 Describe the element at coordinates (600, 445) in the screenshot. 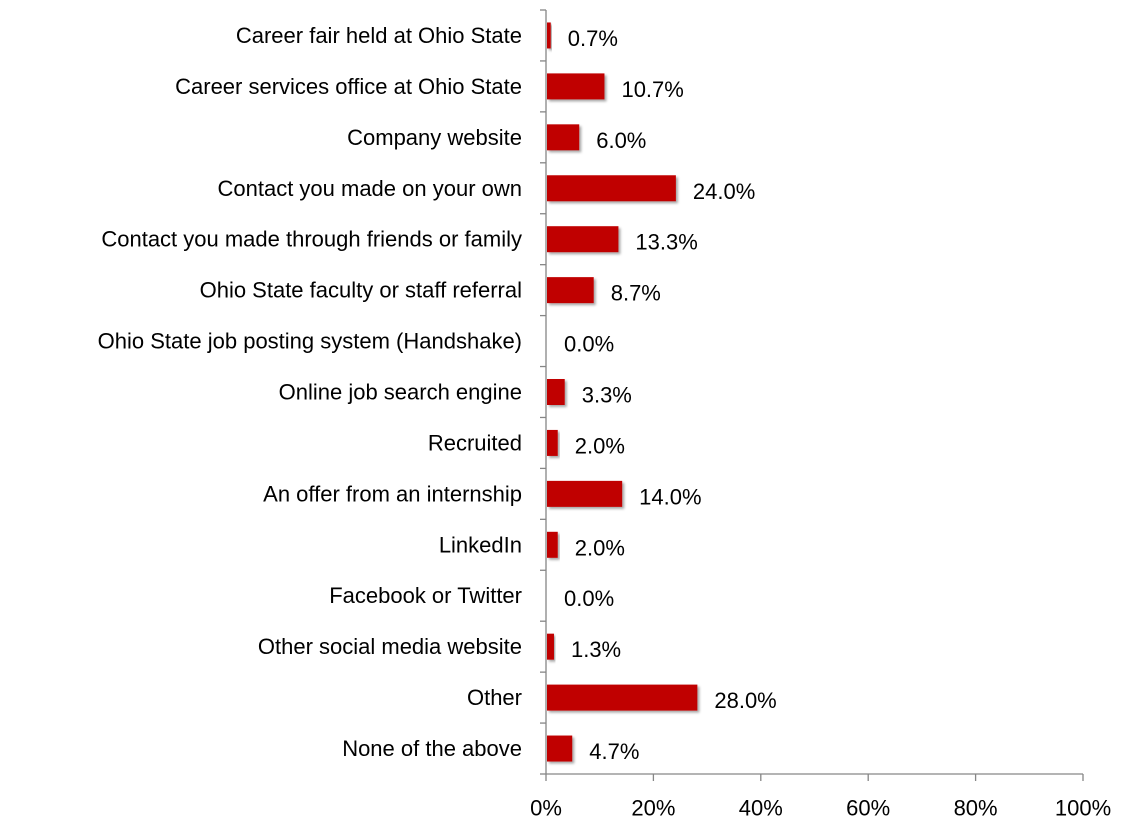

I see `value-label-8: 2.0%` at that location.